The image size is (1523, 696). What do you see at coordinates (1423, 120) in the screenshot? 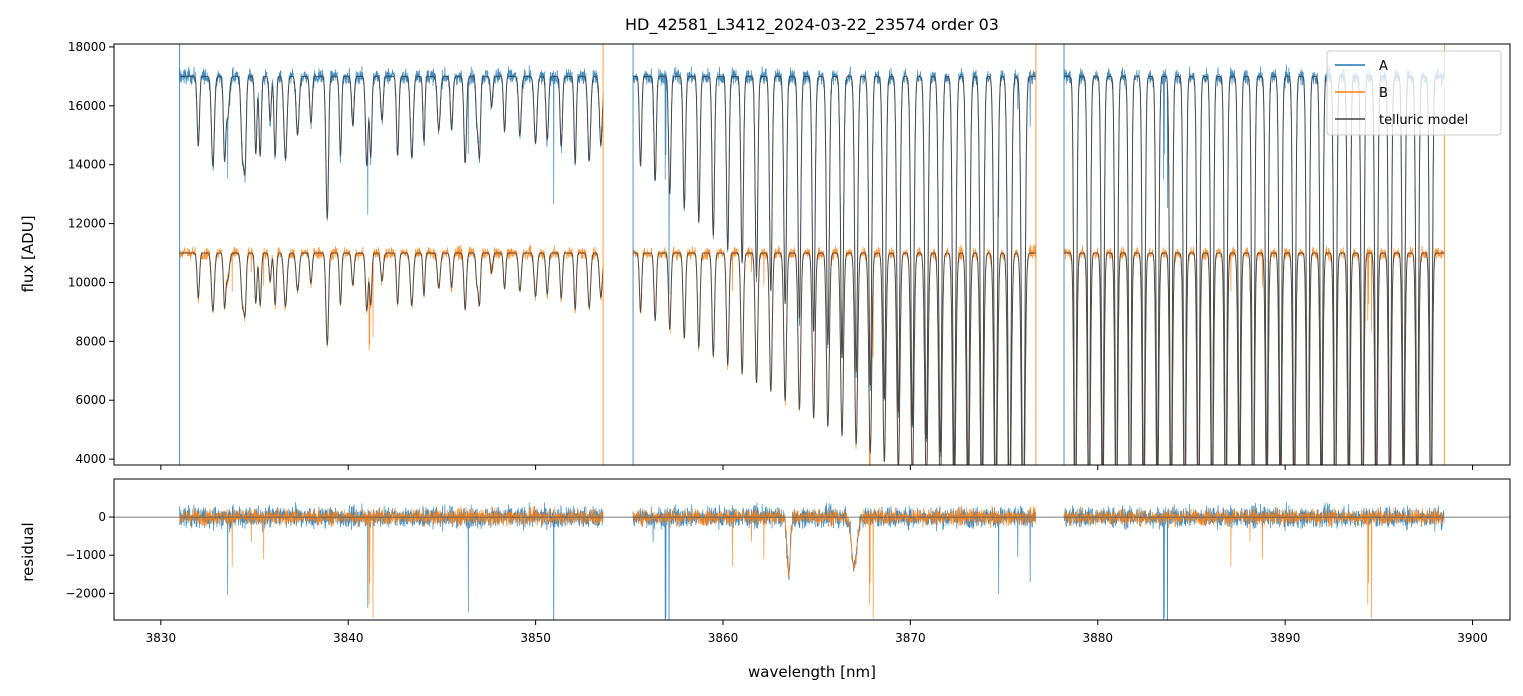
I see `legend-label-telluric: telluric model` at bounding box center [1423, 120].